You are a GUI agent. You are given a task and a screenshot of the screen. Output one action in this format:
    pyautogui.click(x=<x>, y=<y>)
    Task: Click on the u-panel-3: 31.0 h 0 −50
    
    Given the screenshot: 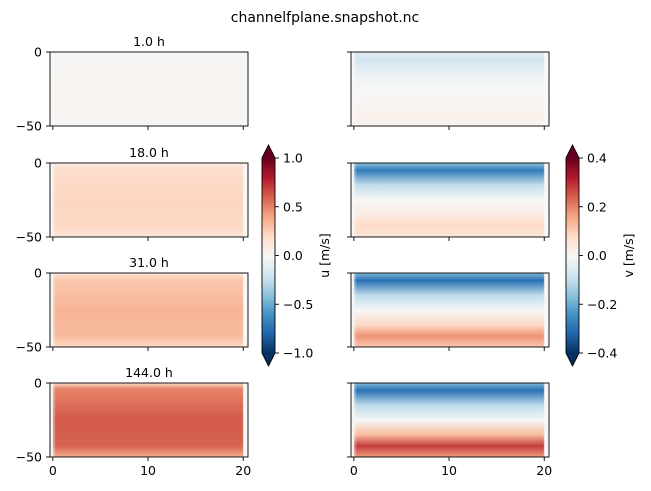 What is the action you would take?
    pyautogui.click(x=132, y=305)
    